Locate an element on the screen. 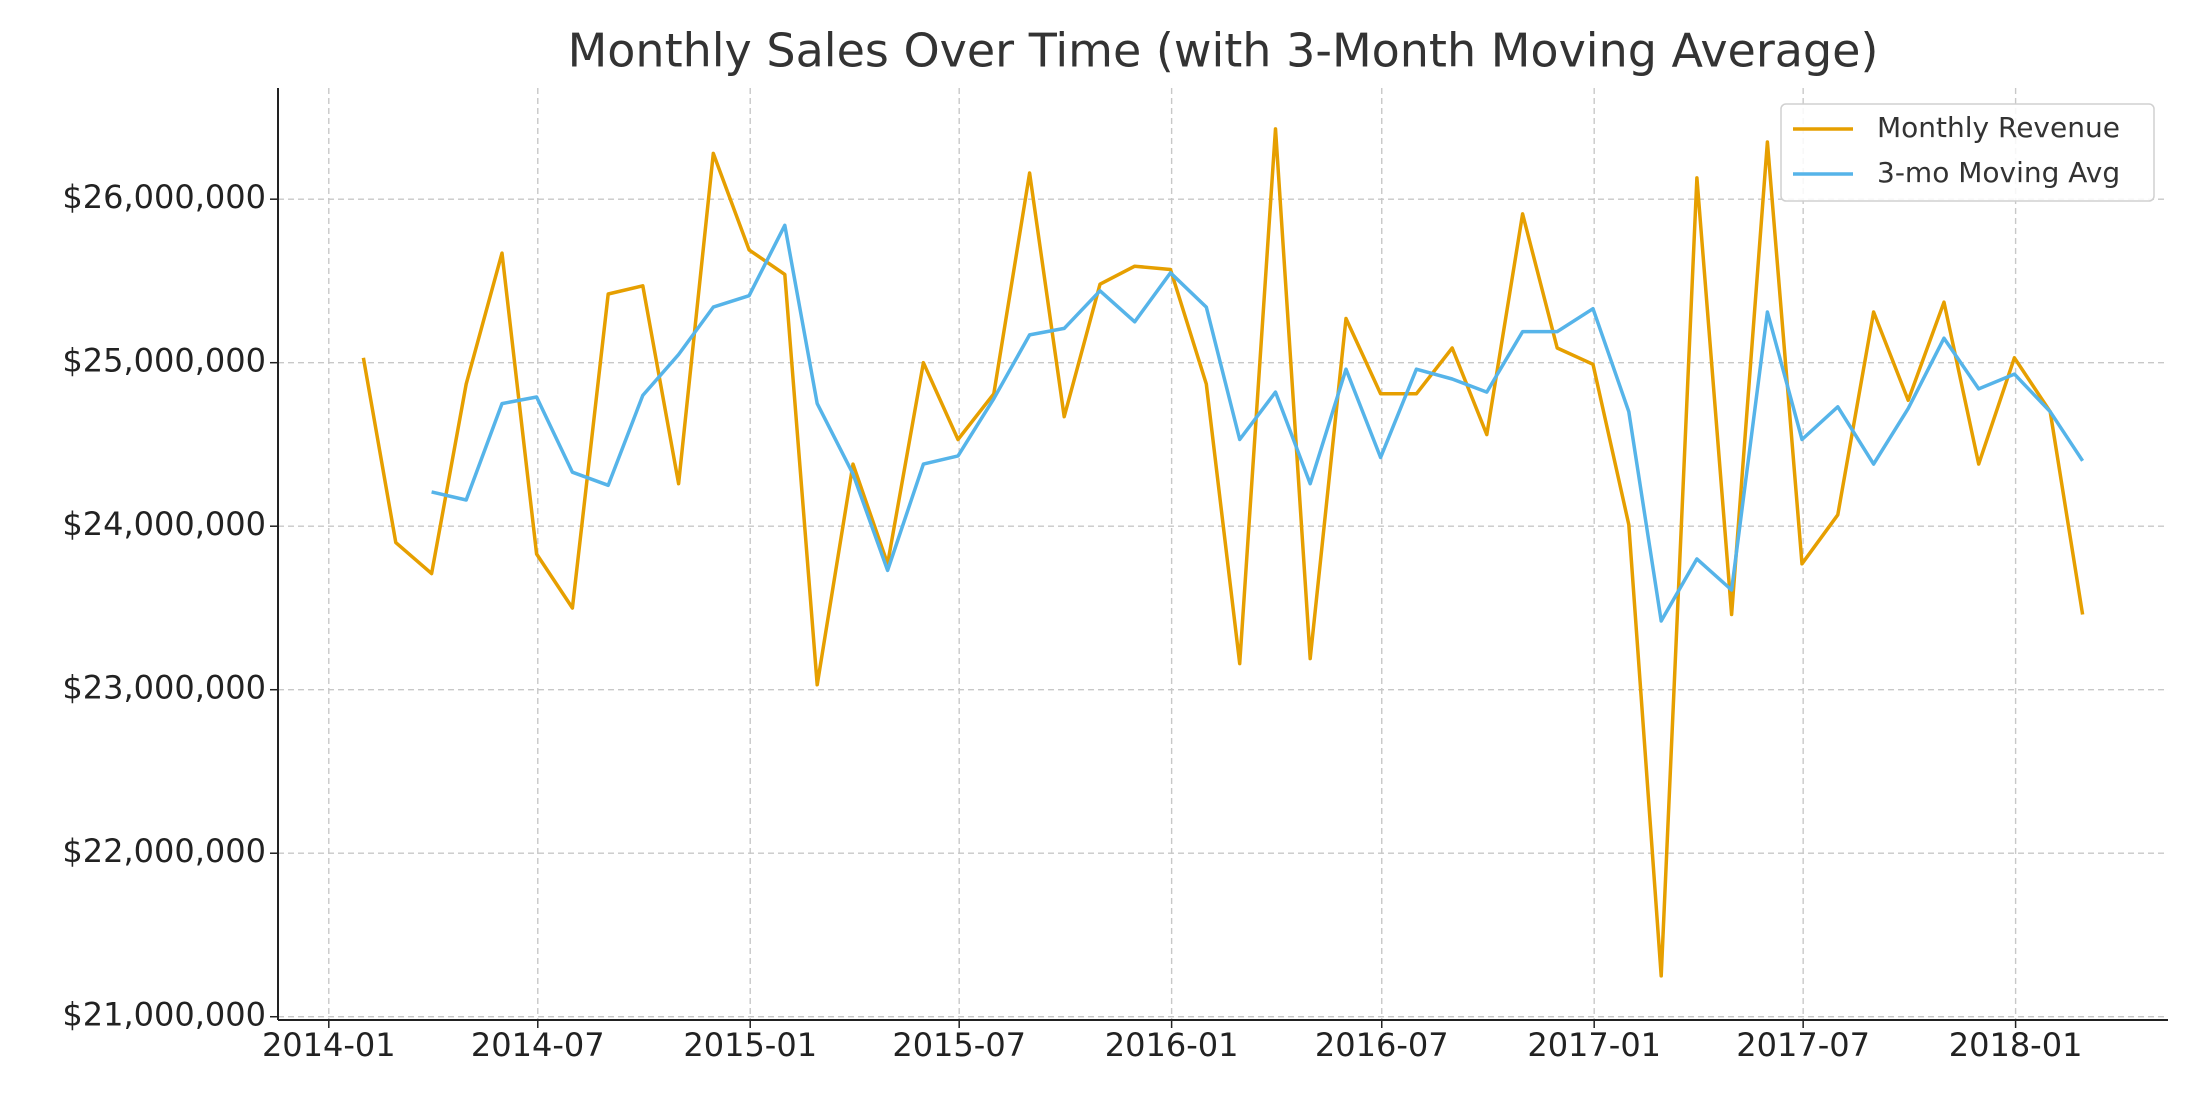 This screenshot has width=2200, height=1100. y-tick-label: $23,000,000 is located at coordinates (164, 688).